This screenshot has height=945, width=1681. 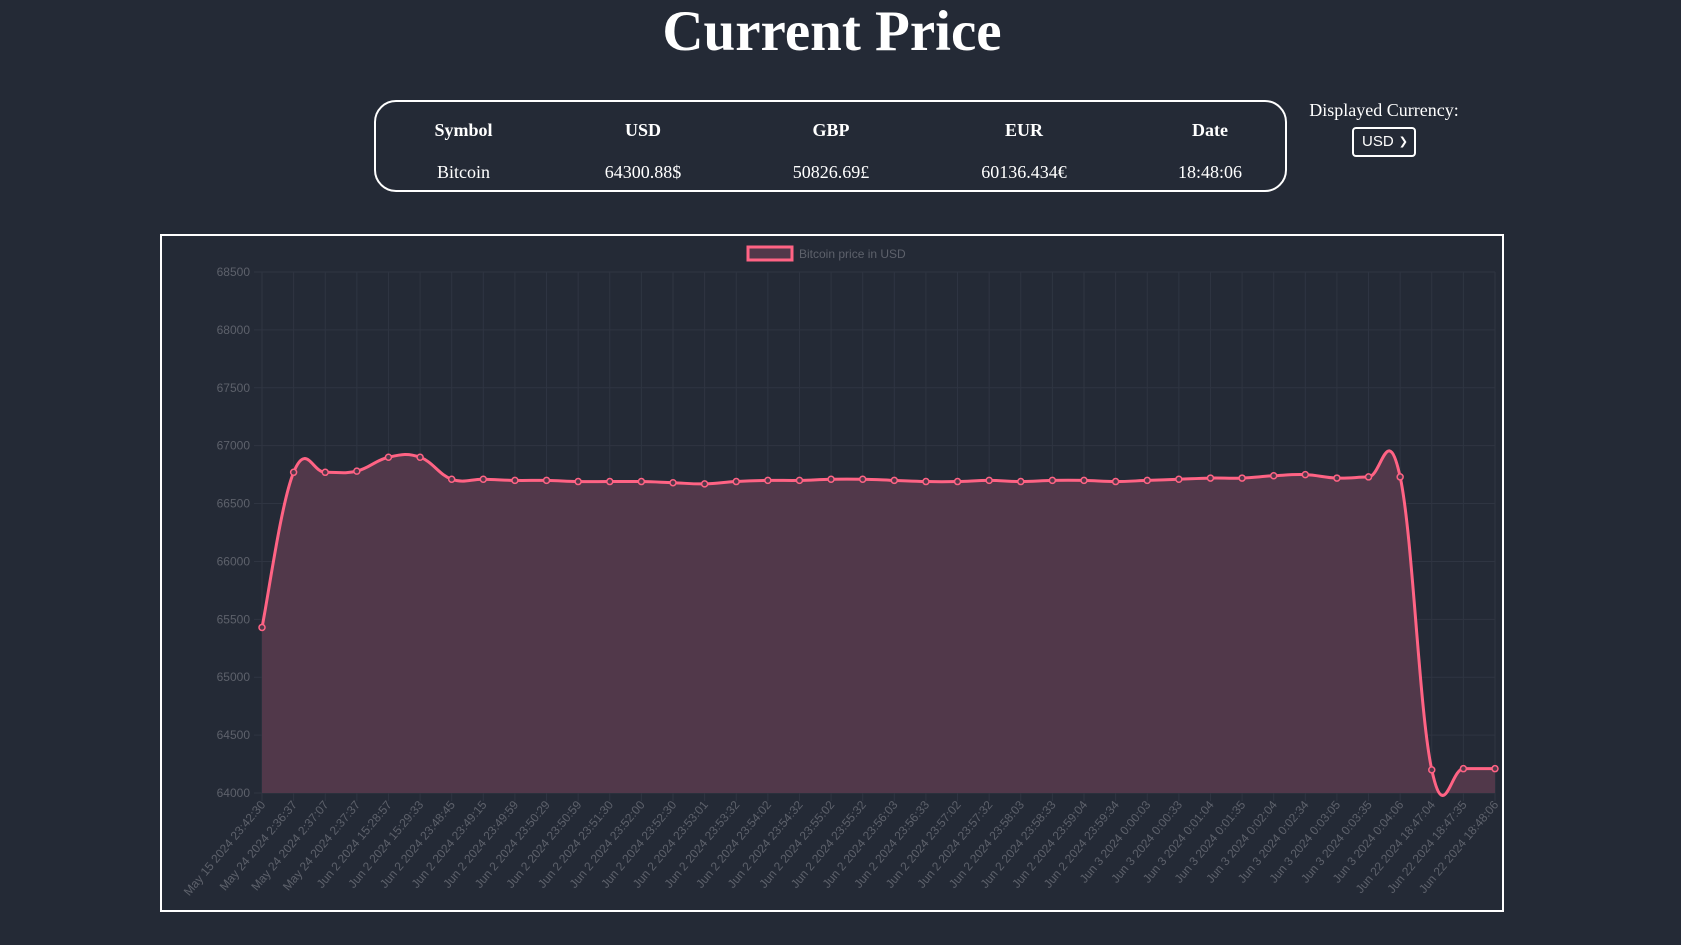 I want to click on y-tick-label: 65500, so click(x=234, y=619).